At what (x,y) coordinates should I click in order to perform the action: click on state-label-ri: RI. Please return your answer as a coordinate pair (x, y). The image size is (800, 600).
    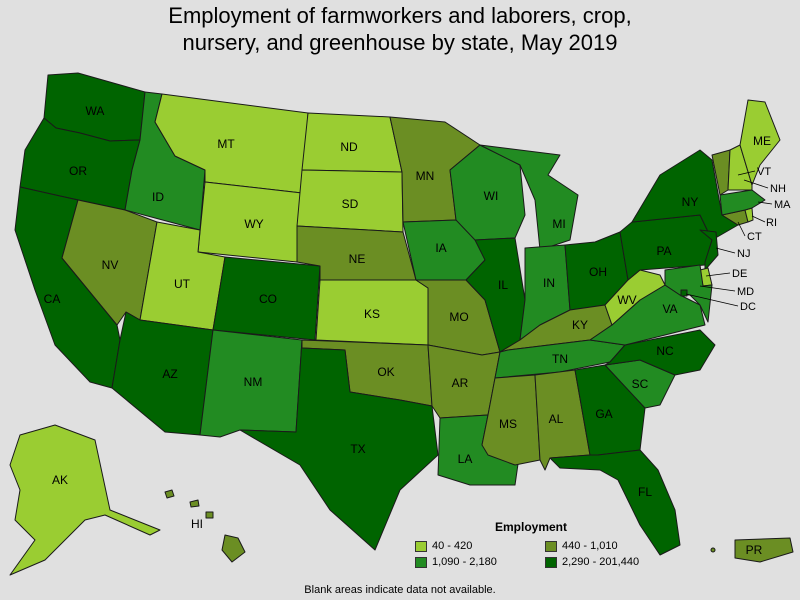
    Looking at the image, I should click on (771, 223).